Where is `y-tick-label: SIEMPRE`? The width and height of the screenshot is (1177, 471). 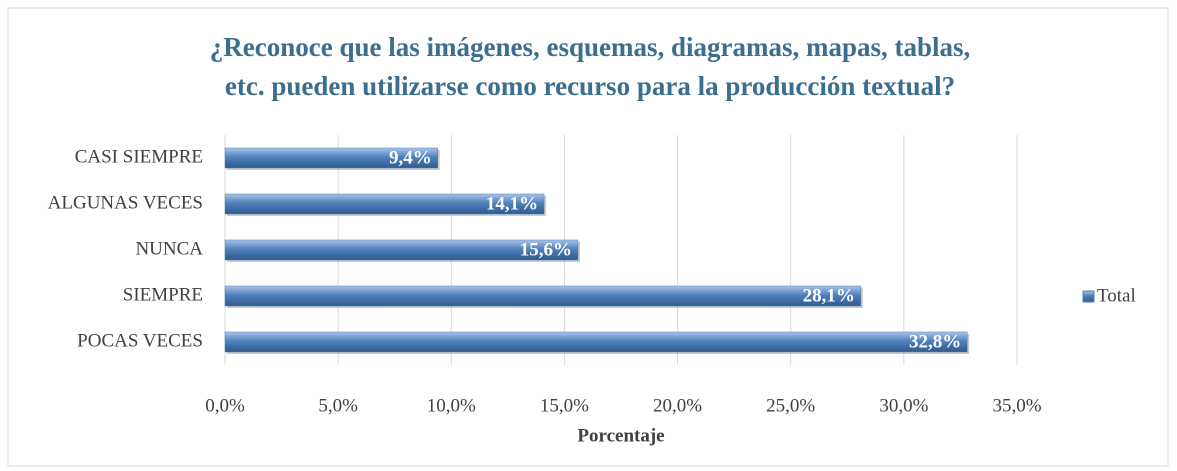 y-tick-label: SIEMPRE is located at coordinates (163, 294).